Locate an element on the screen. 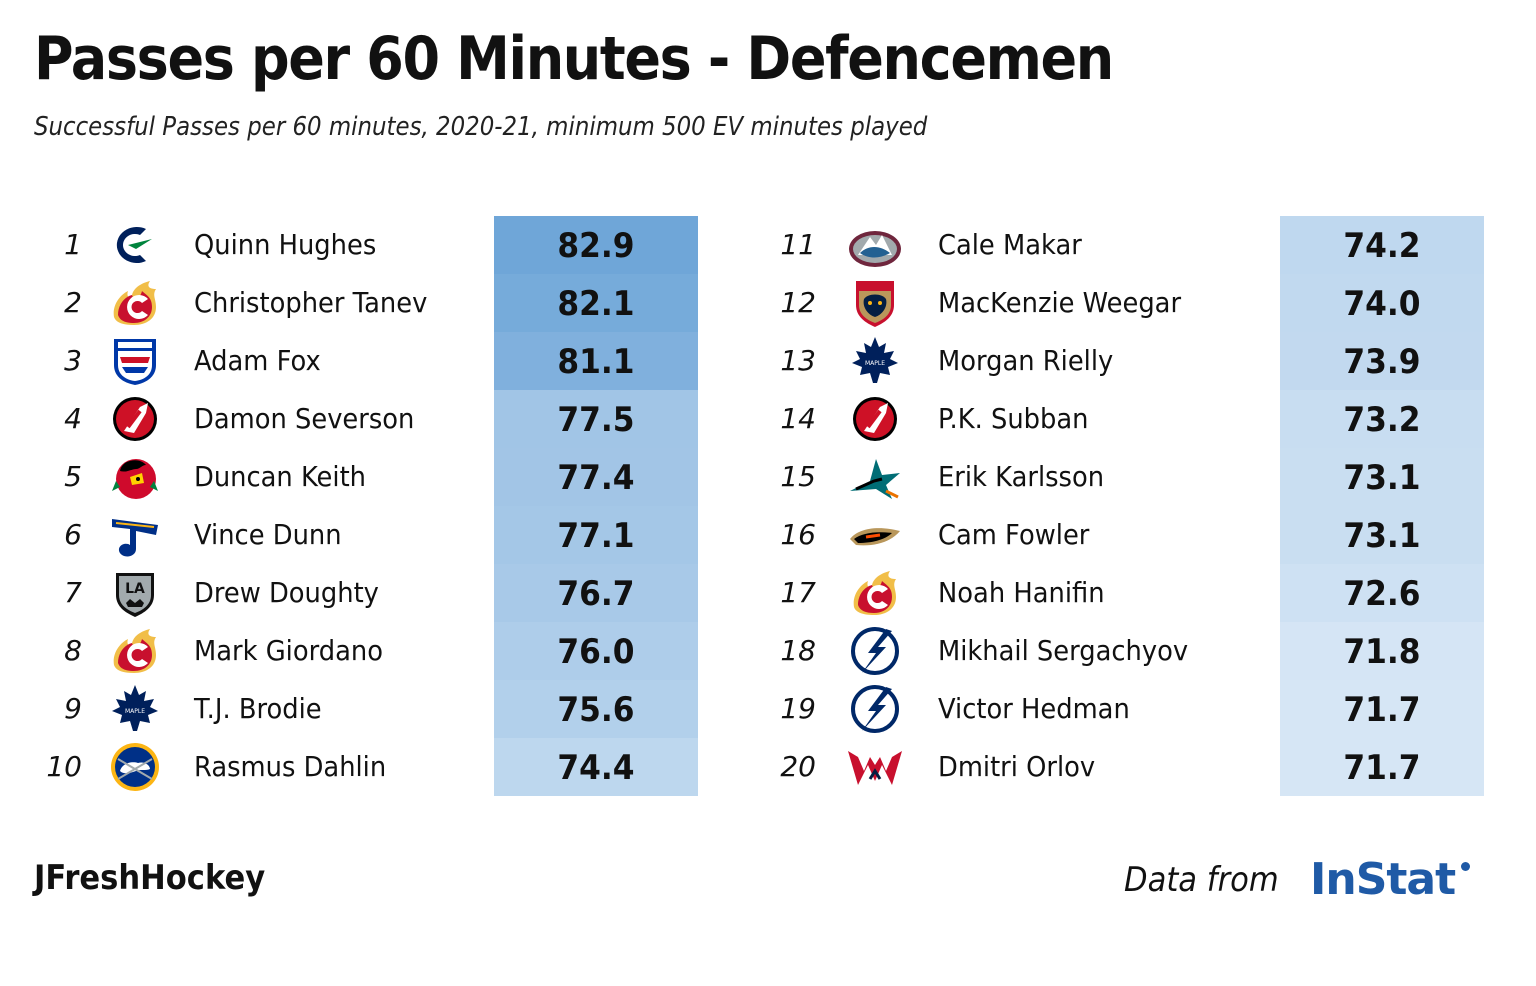 This screenshot has height=986, width=1536. value-label: 74.4 is located at coordinates (596, 768).